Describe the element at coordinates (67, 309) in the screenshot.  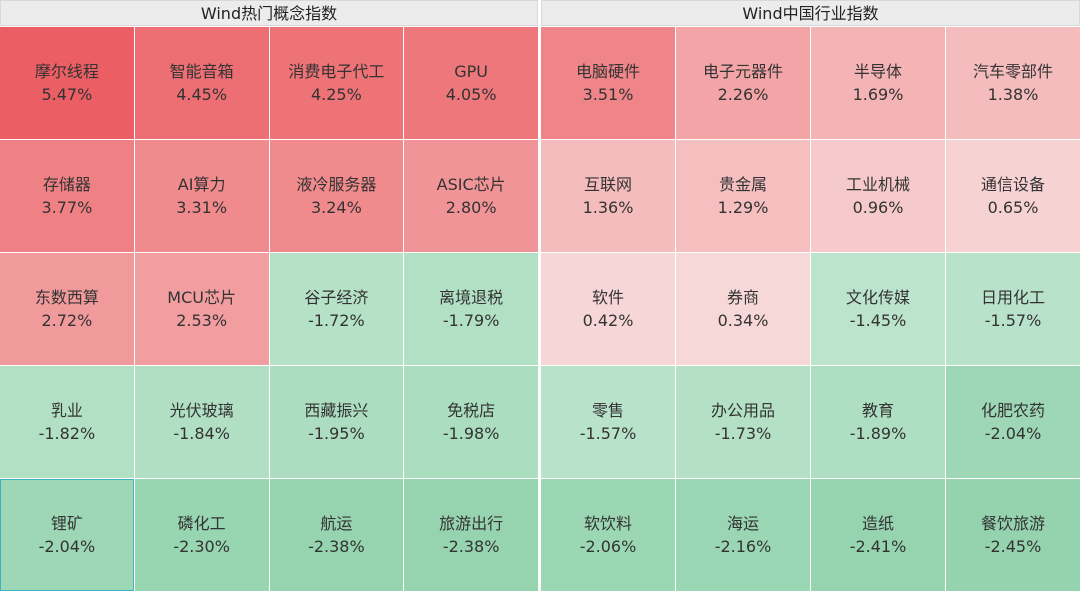
I see `heatmap-cell: 东数西算 2.72%` at that location.